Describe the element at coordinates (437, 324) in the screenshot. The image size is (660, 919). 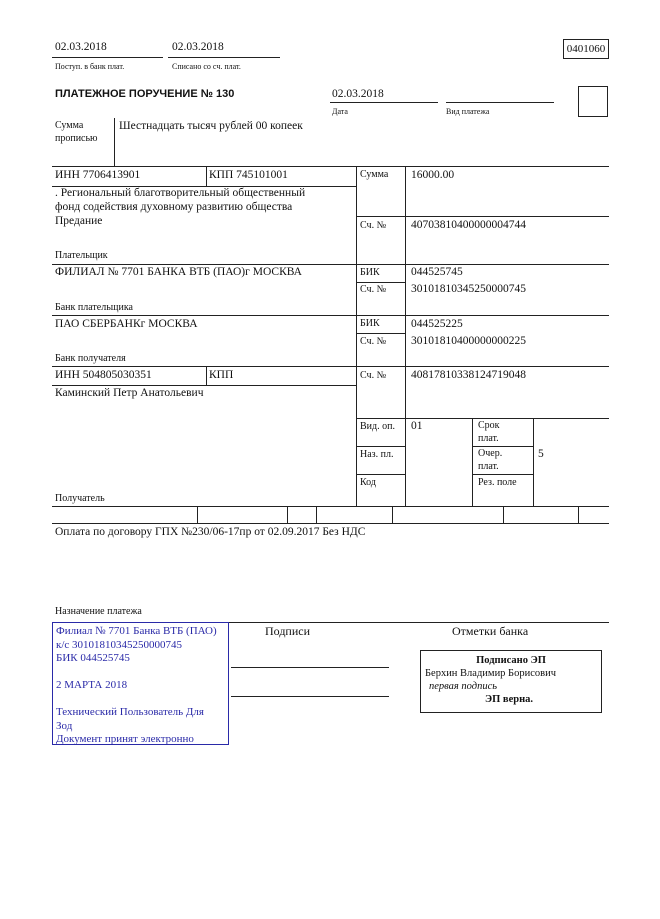
I see `payee-bank-bik: 044525225` at that location.